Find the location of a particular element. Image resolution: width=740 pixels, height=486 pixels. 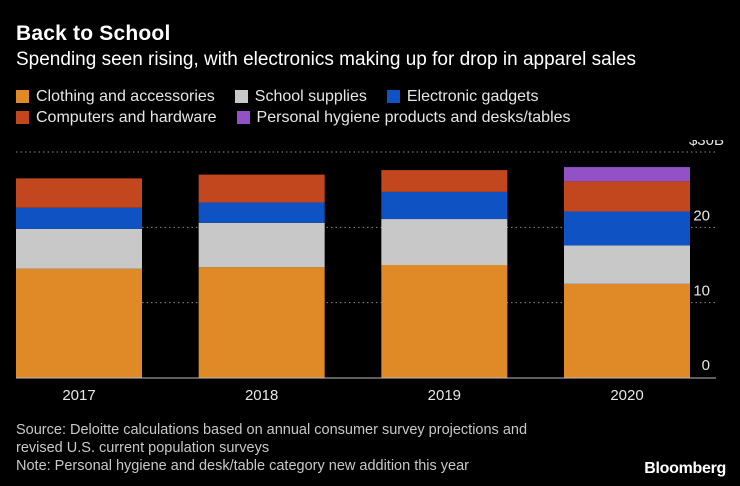

bar-segment-2020-electronics is located at coordinates (627, 228).